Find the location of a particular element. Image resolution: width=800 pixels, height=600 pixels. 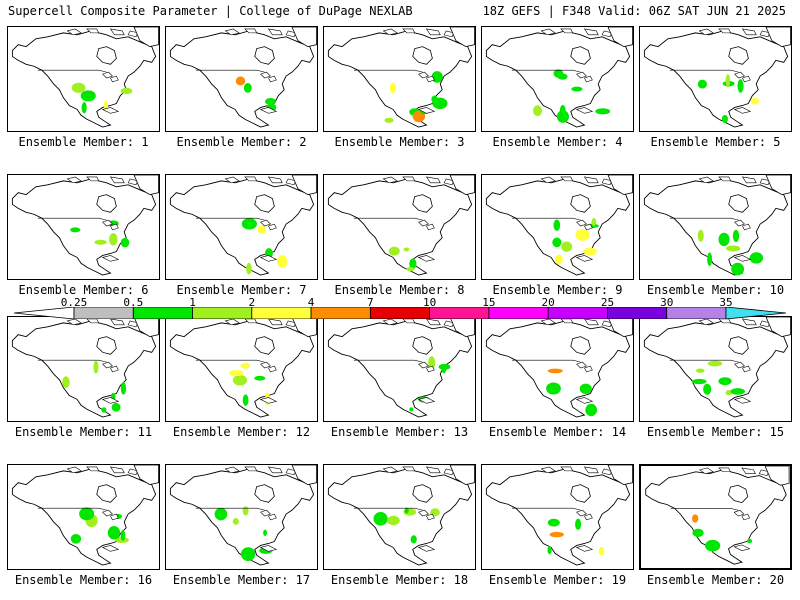

ensemble-member-label: Ensemble Member: 5 is located at coordinates (715, 142).